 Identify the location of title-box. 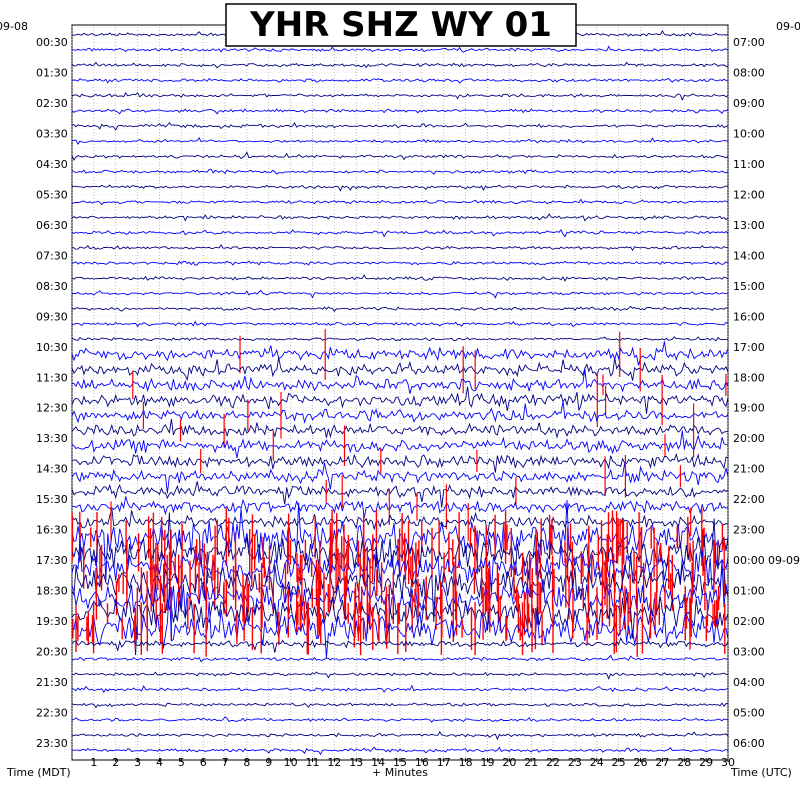
(401, 25).